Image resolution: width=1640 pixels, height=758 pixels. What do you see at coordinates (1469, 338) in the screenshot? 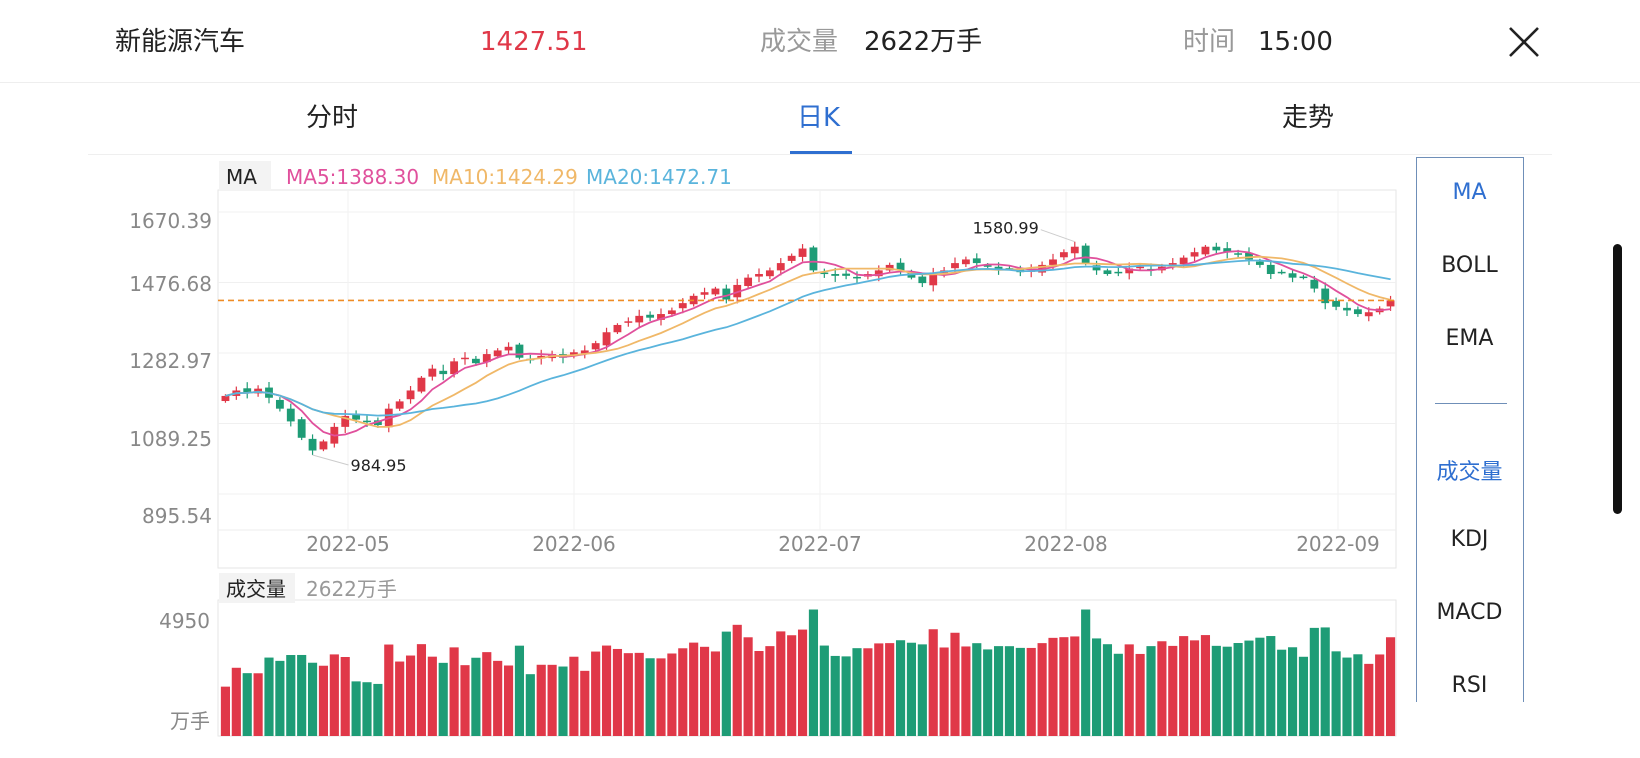
I see `indicator-ema: EMA` at bounding box center [1469, 338].